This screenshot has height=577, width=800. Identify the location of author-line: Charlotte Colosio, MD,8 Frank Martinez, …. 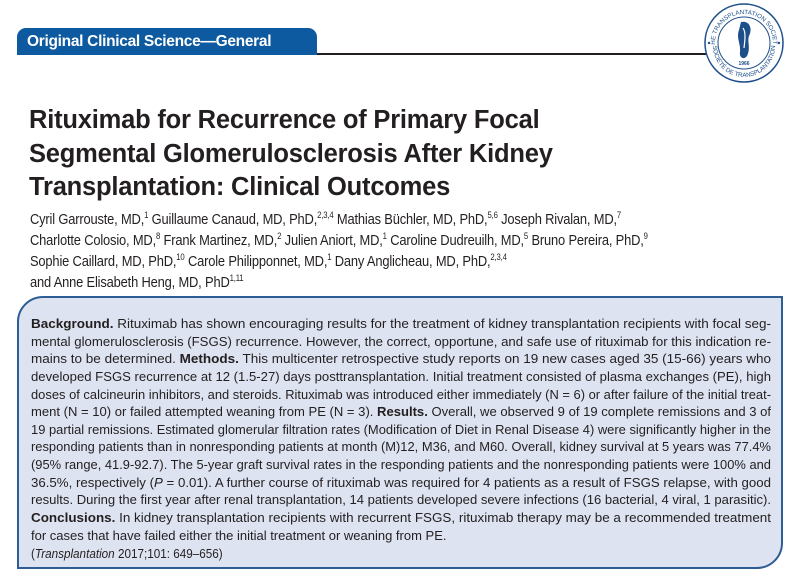
(339, 240).